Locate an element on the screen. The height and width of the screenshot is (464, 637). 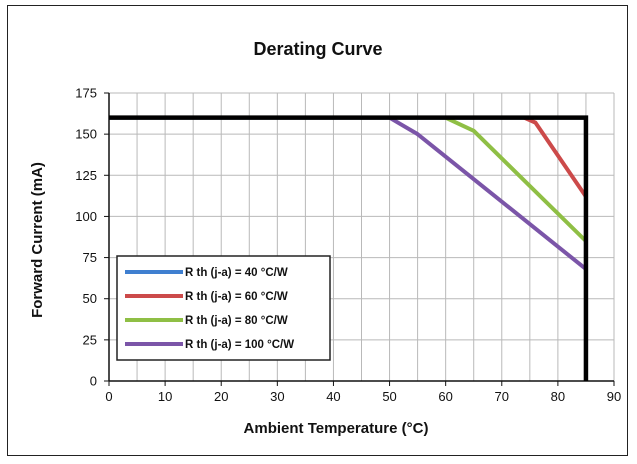
x-tick-label: 60 is located at coordinates (445, 396).